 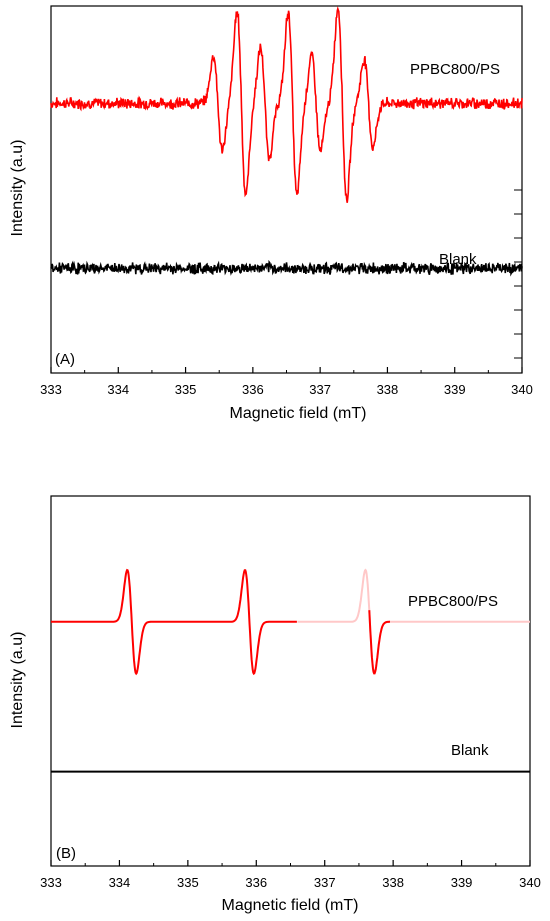 I want to click on panel-b-series-label-ppbc: PPBC800/PS, so click(x=453, y=601).